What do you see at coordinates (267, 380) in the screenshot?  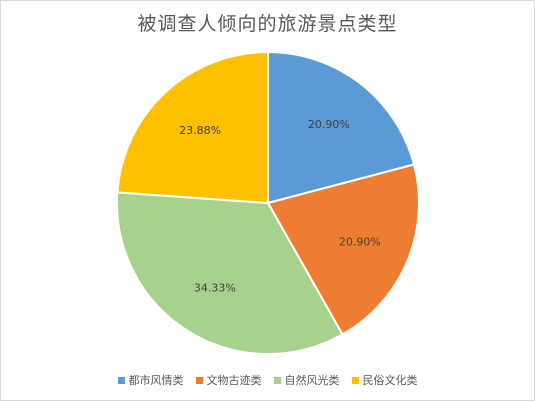 I see `chart-legend: 都市风情类 文物古迹类 自然风光类 民俗文化类` at bounding box center [267, 380].